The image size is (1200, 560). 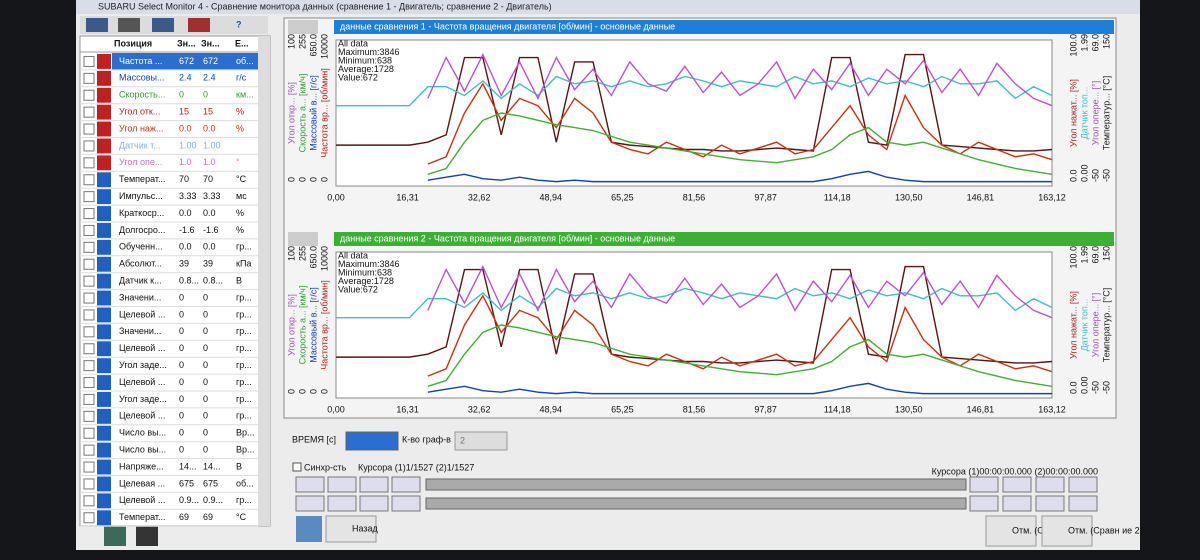 What do you see at coordinates (184, 112) in the screenshot?
I see `row-value-1: 15` at bounding box center [184, 112].